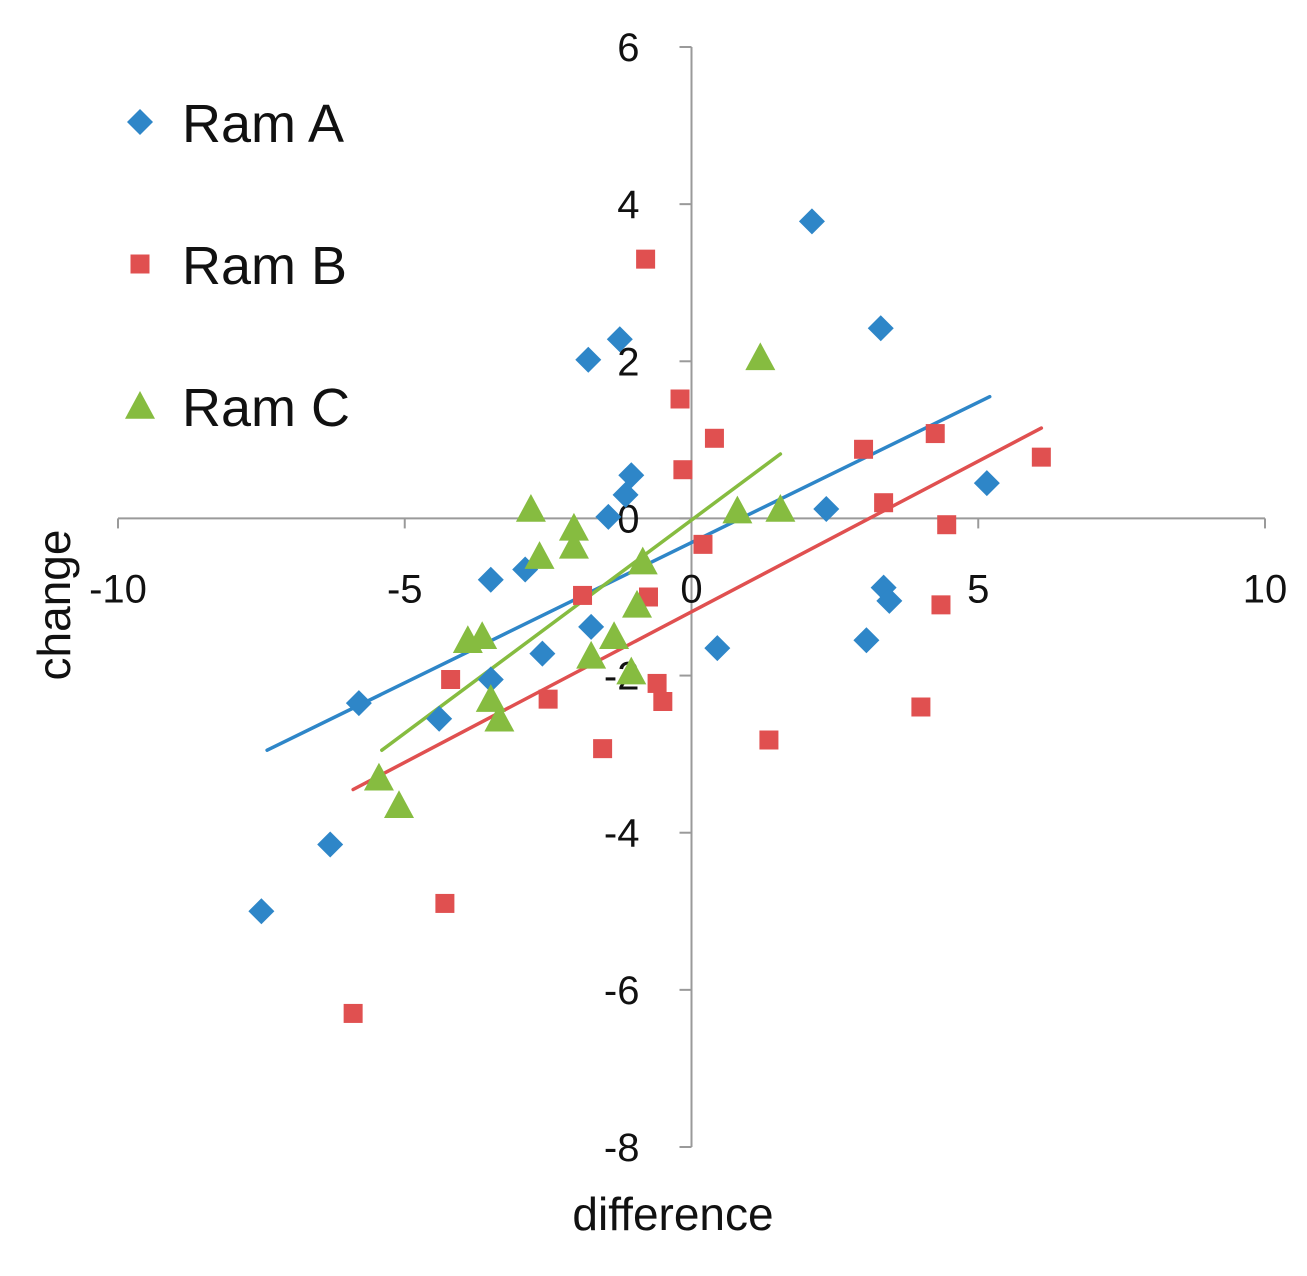 The height and width of the screenshot is (1276, 1307). Describe the element at coordinates (622, 991) in the screenshot. I see `y-tick-label: -6` at that location.